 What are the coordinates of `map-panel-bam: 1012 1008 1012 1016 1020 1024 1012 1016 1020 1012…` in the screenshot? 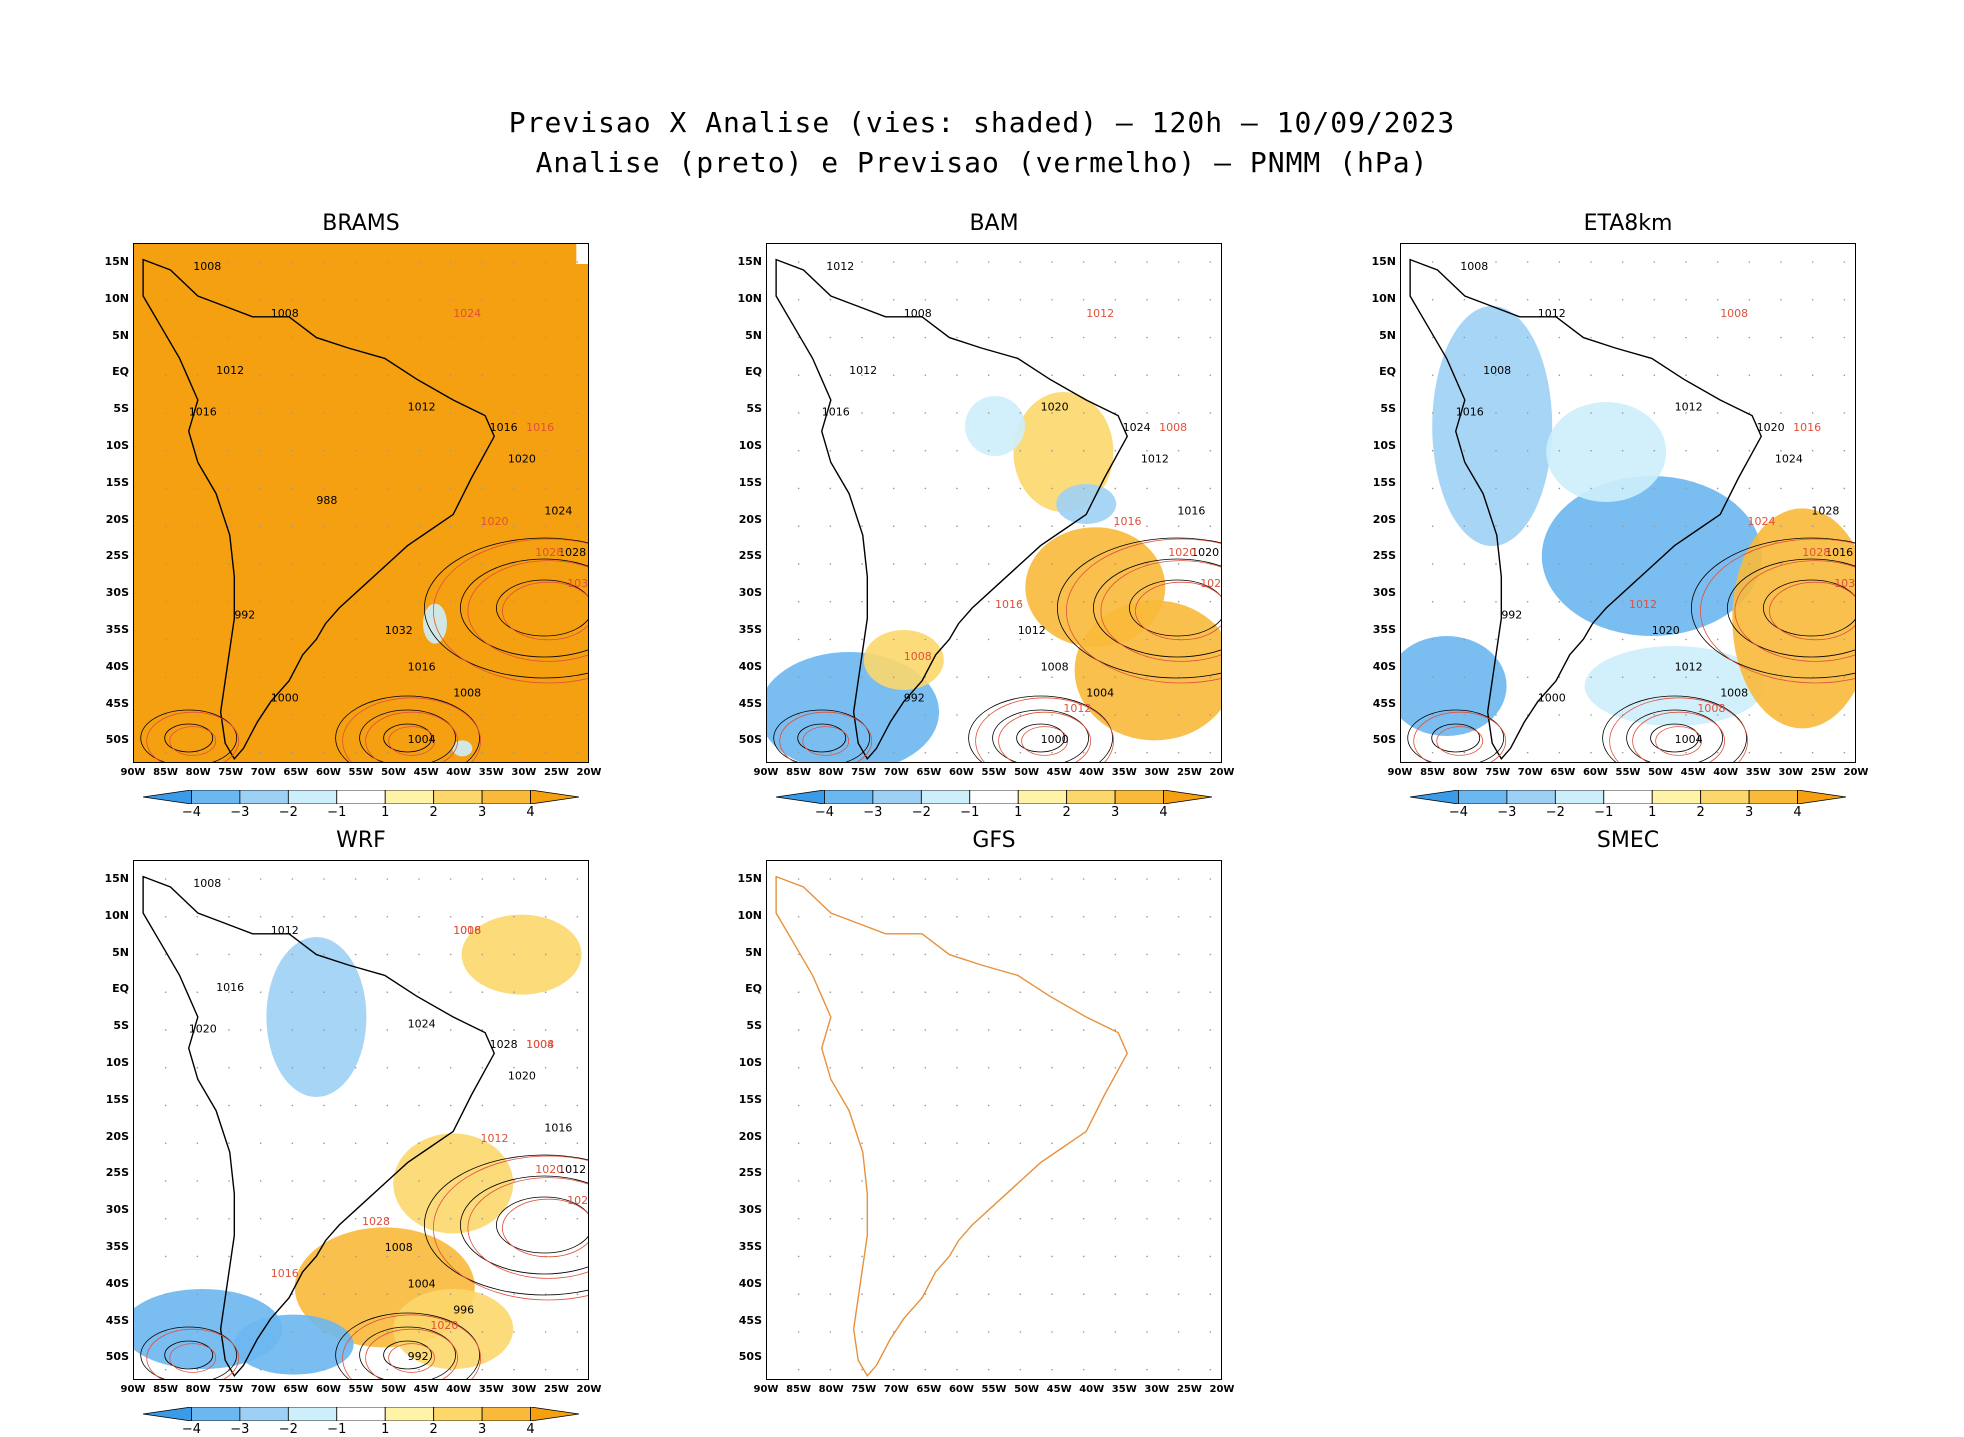 It's located at (994, 503).